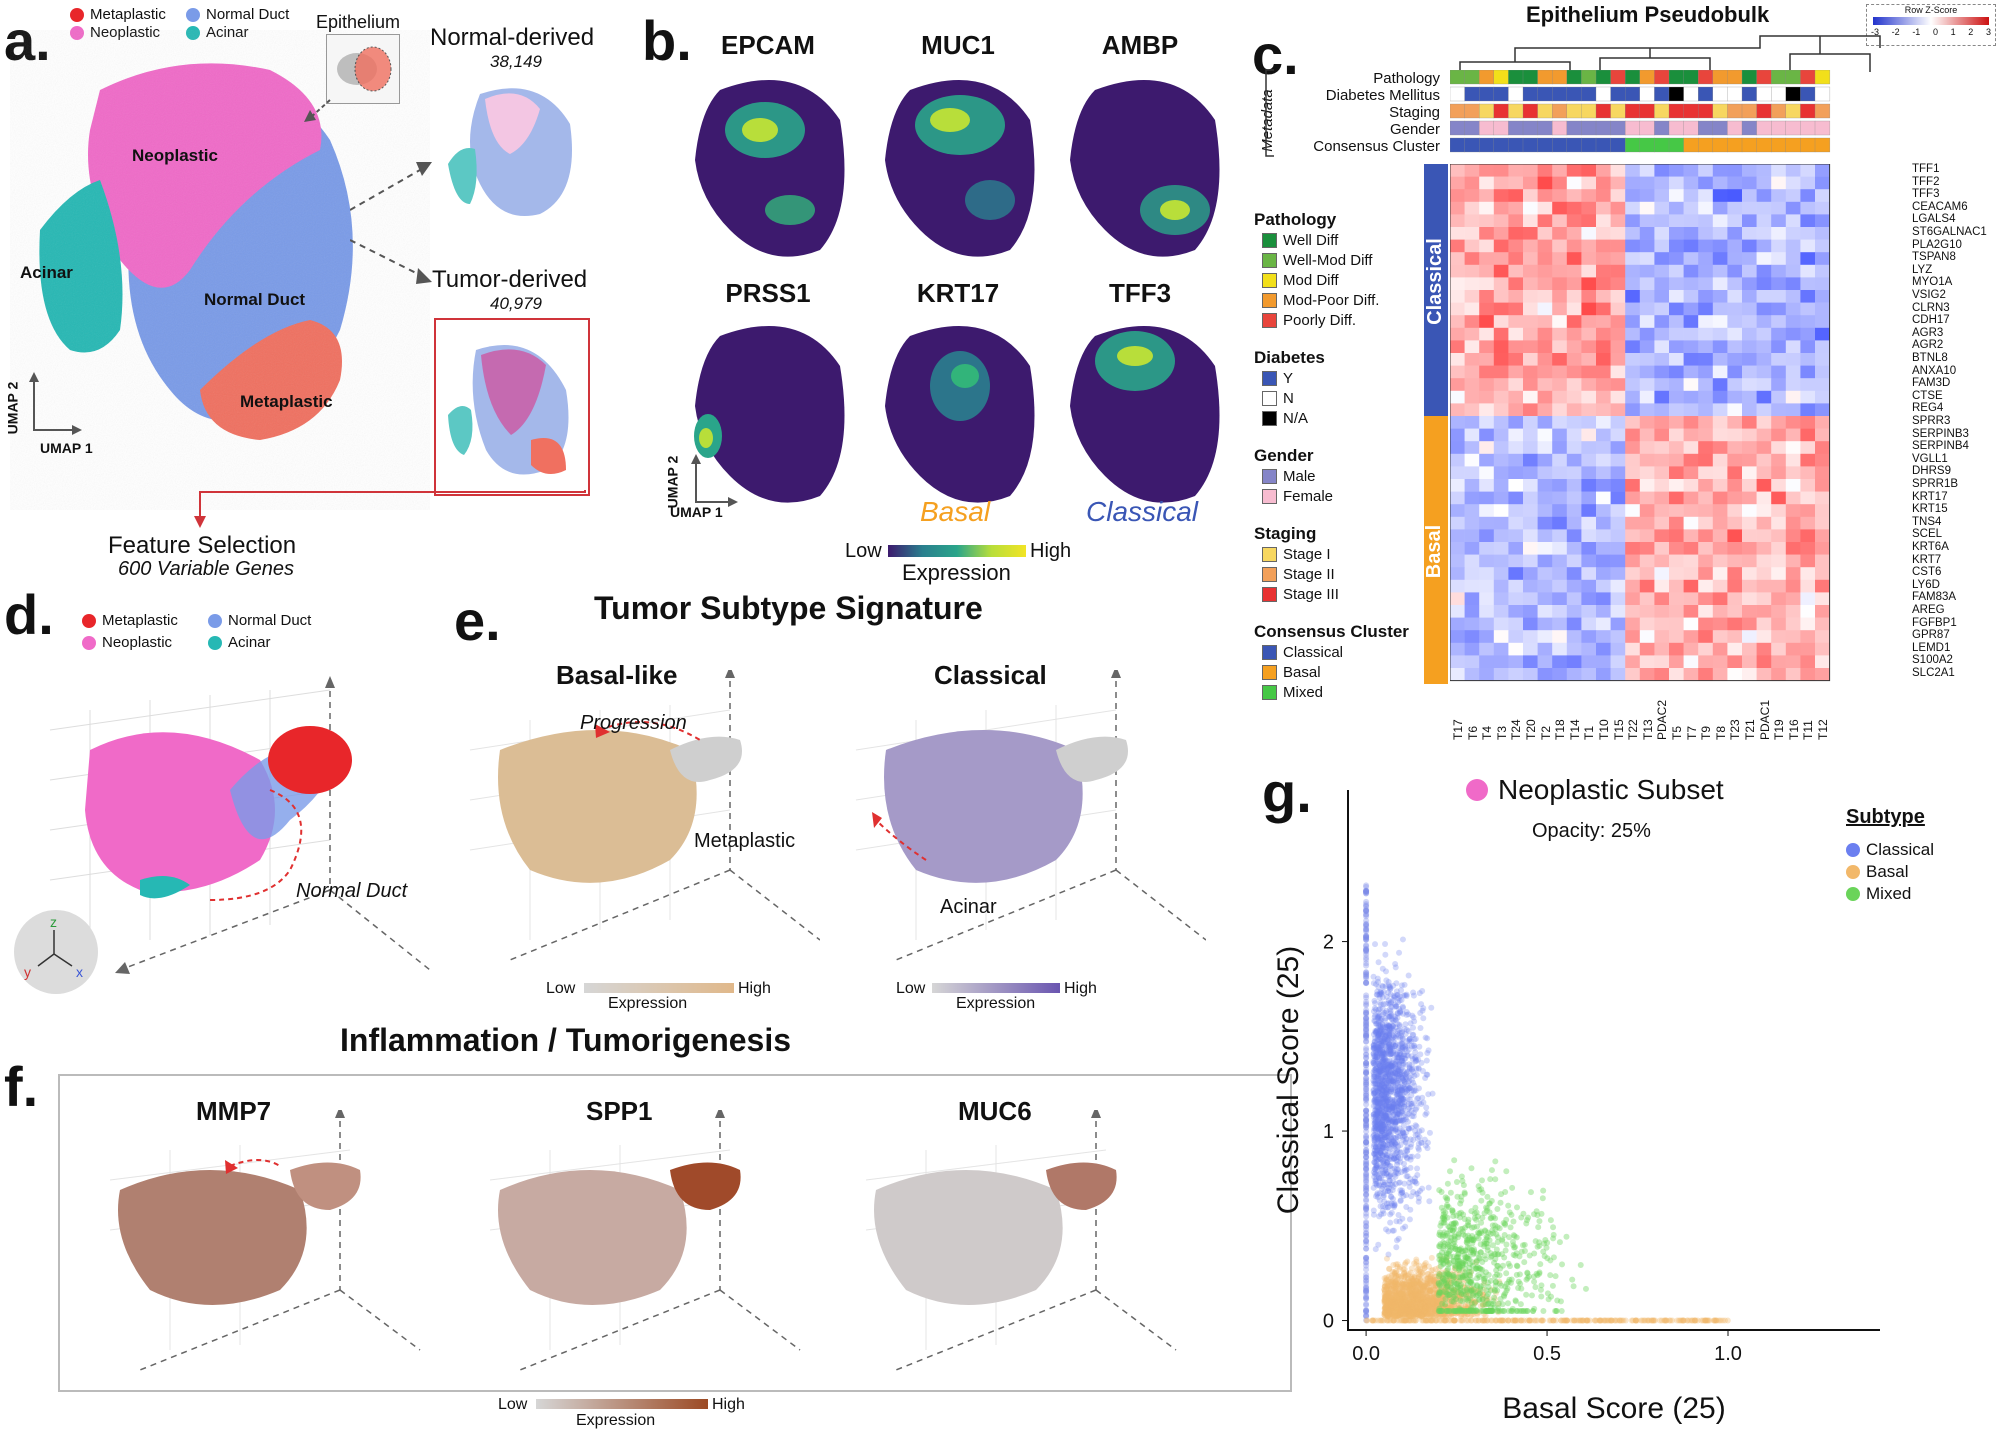 The height and width of the screenshot is (1432, 2000). What do you see at coordinates (1288, 378) in the screenshot?
I see `legend-label: Y` at bounding box center [1288, 378].